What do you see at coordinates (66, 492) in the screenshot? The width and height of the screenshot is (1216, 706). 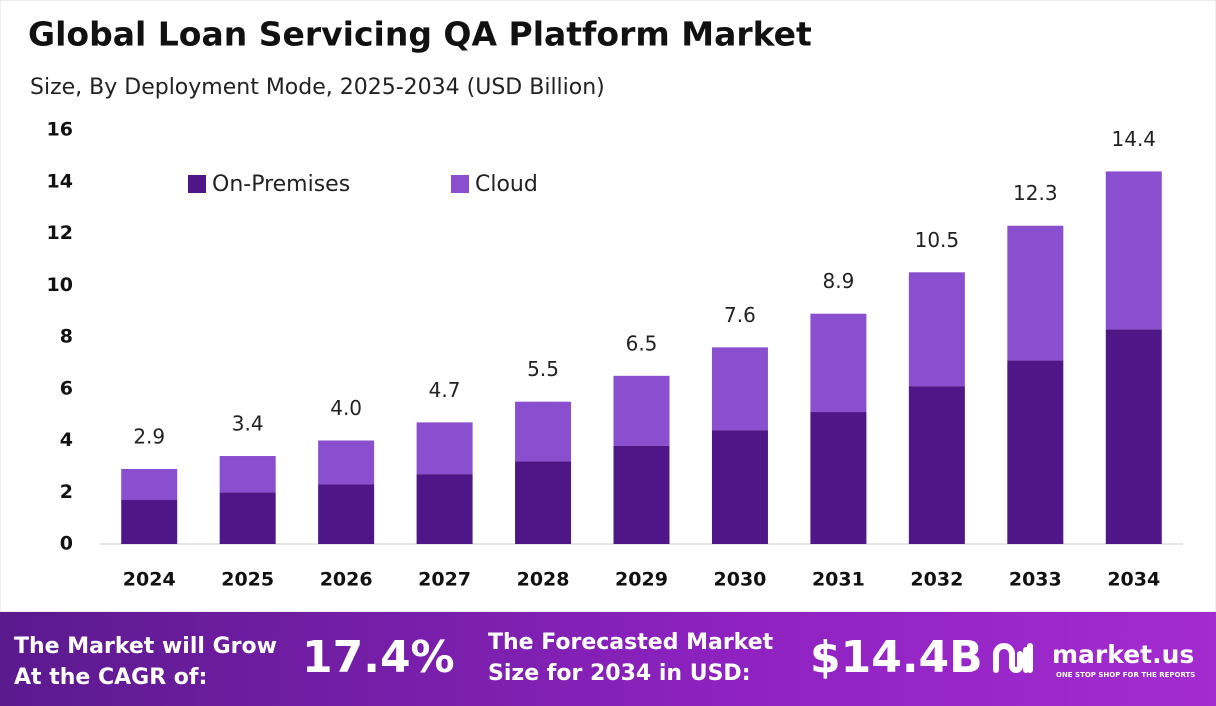 I see `y-tick-label: 2` at bounding box center [66, 492].